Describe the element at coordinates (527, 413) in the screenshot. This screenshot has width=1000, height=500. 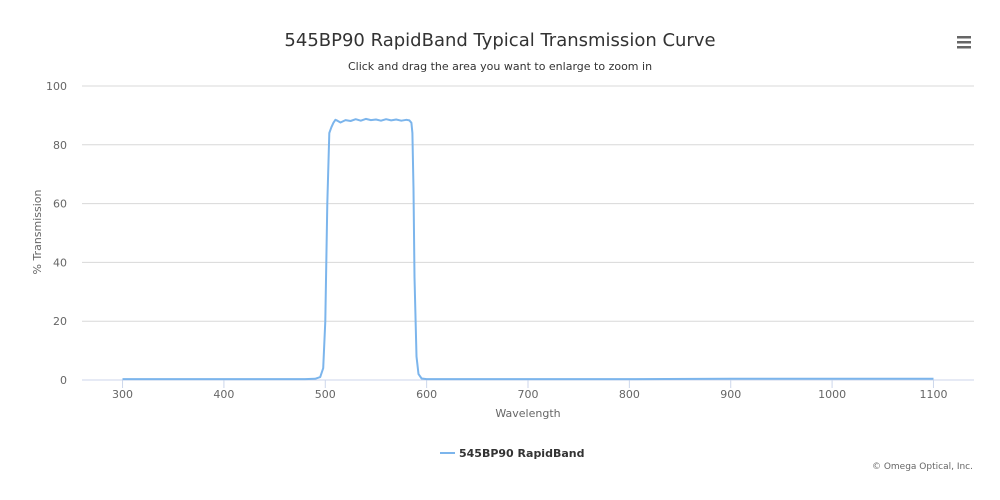
I see `x-axis-title: Wavelength` at that location.